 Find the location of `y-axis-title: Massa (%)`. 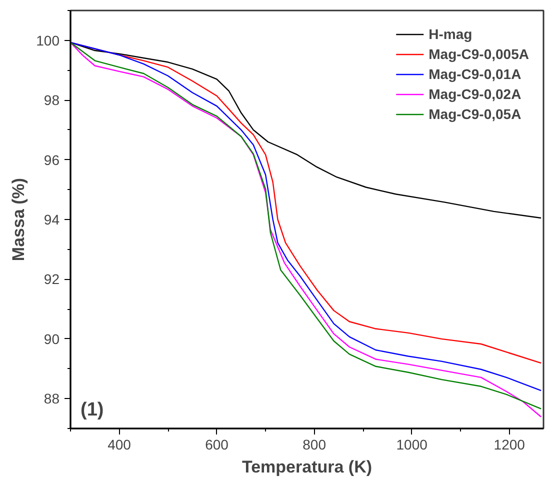

y-axis-title: Massa (%) is located at coordinates (18, 220).